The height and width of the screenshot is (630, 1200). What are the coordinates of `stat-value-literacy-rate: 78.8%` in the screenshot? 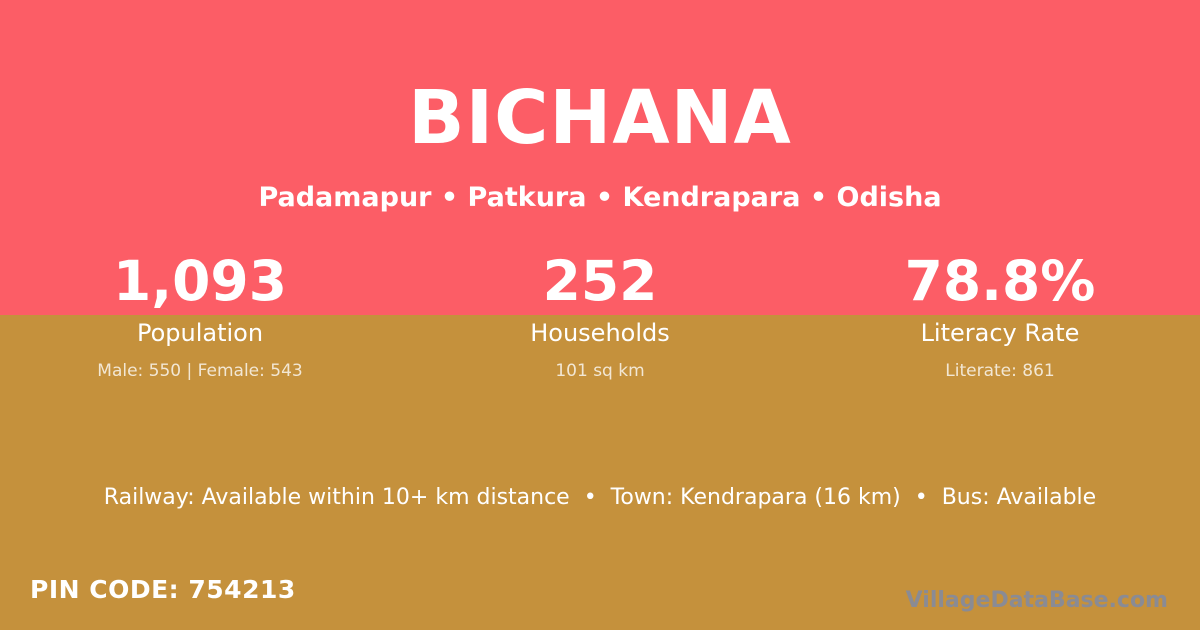 It's located at (1000, 281).